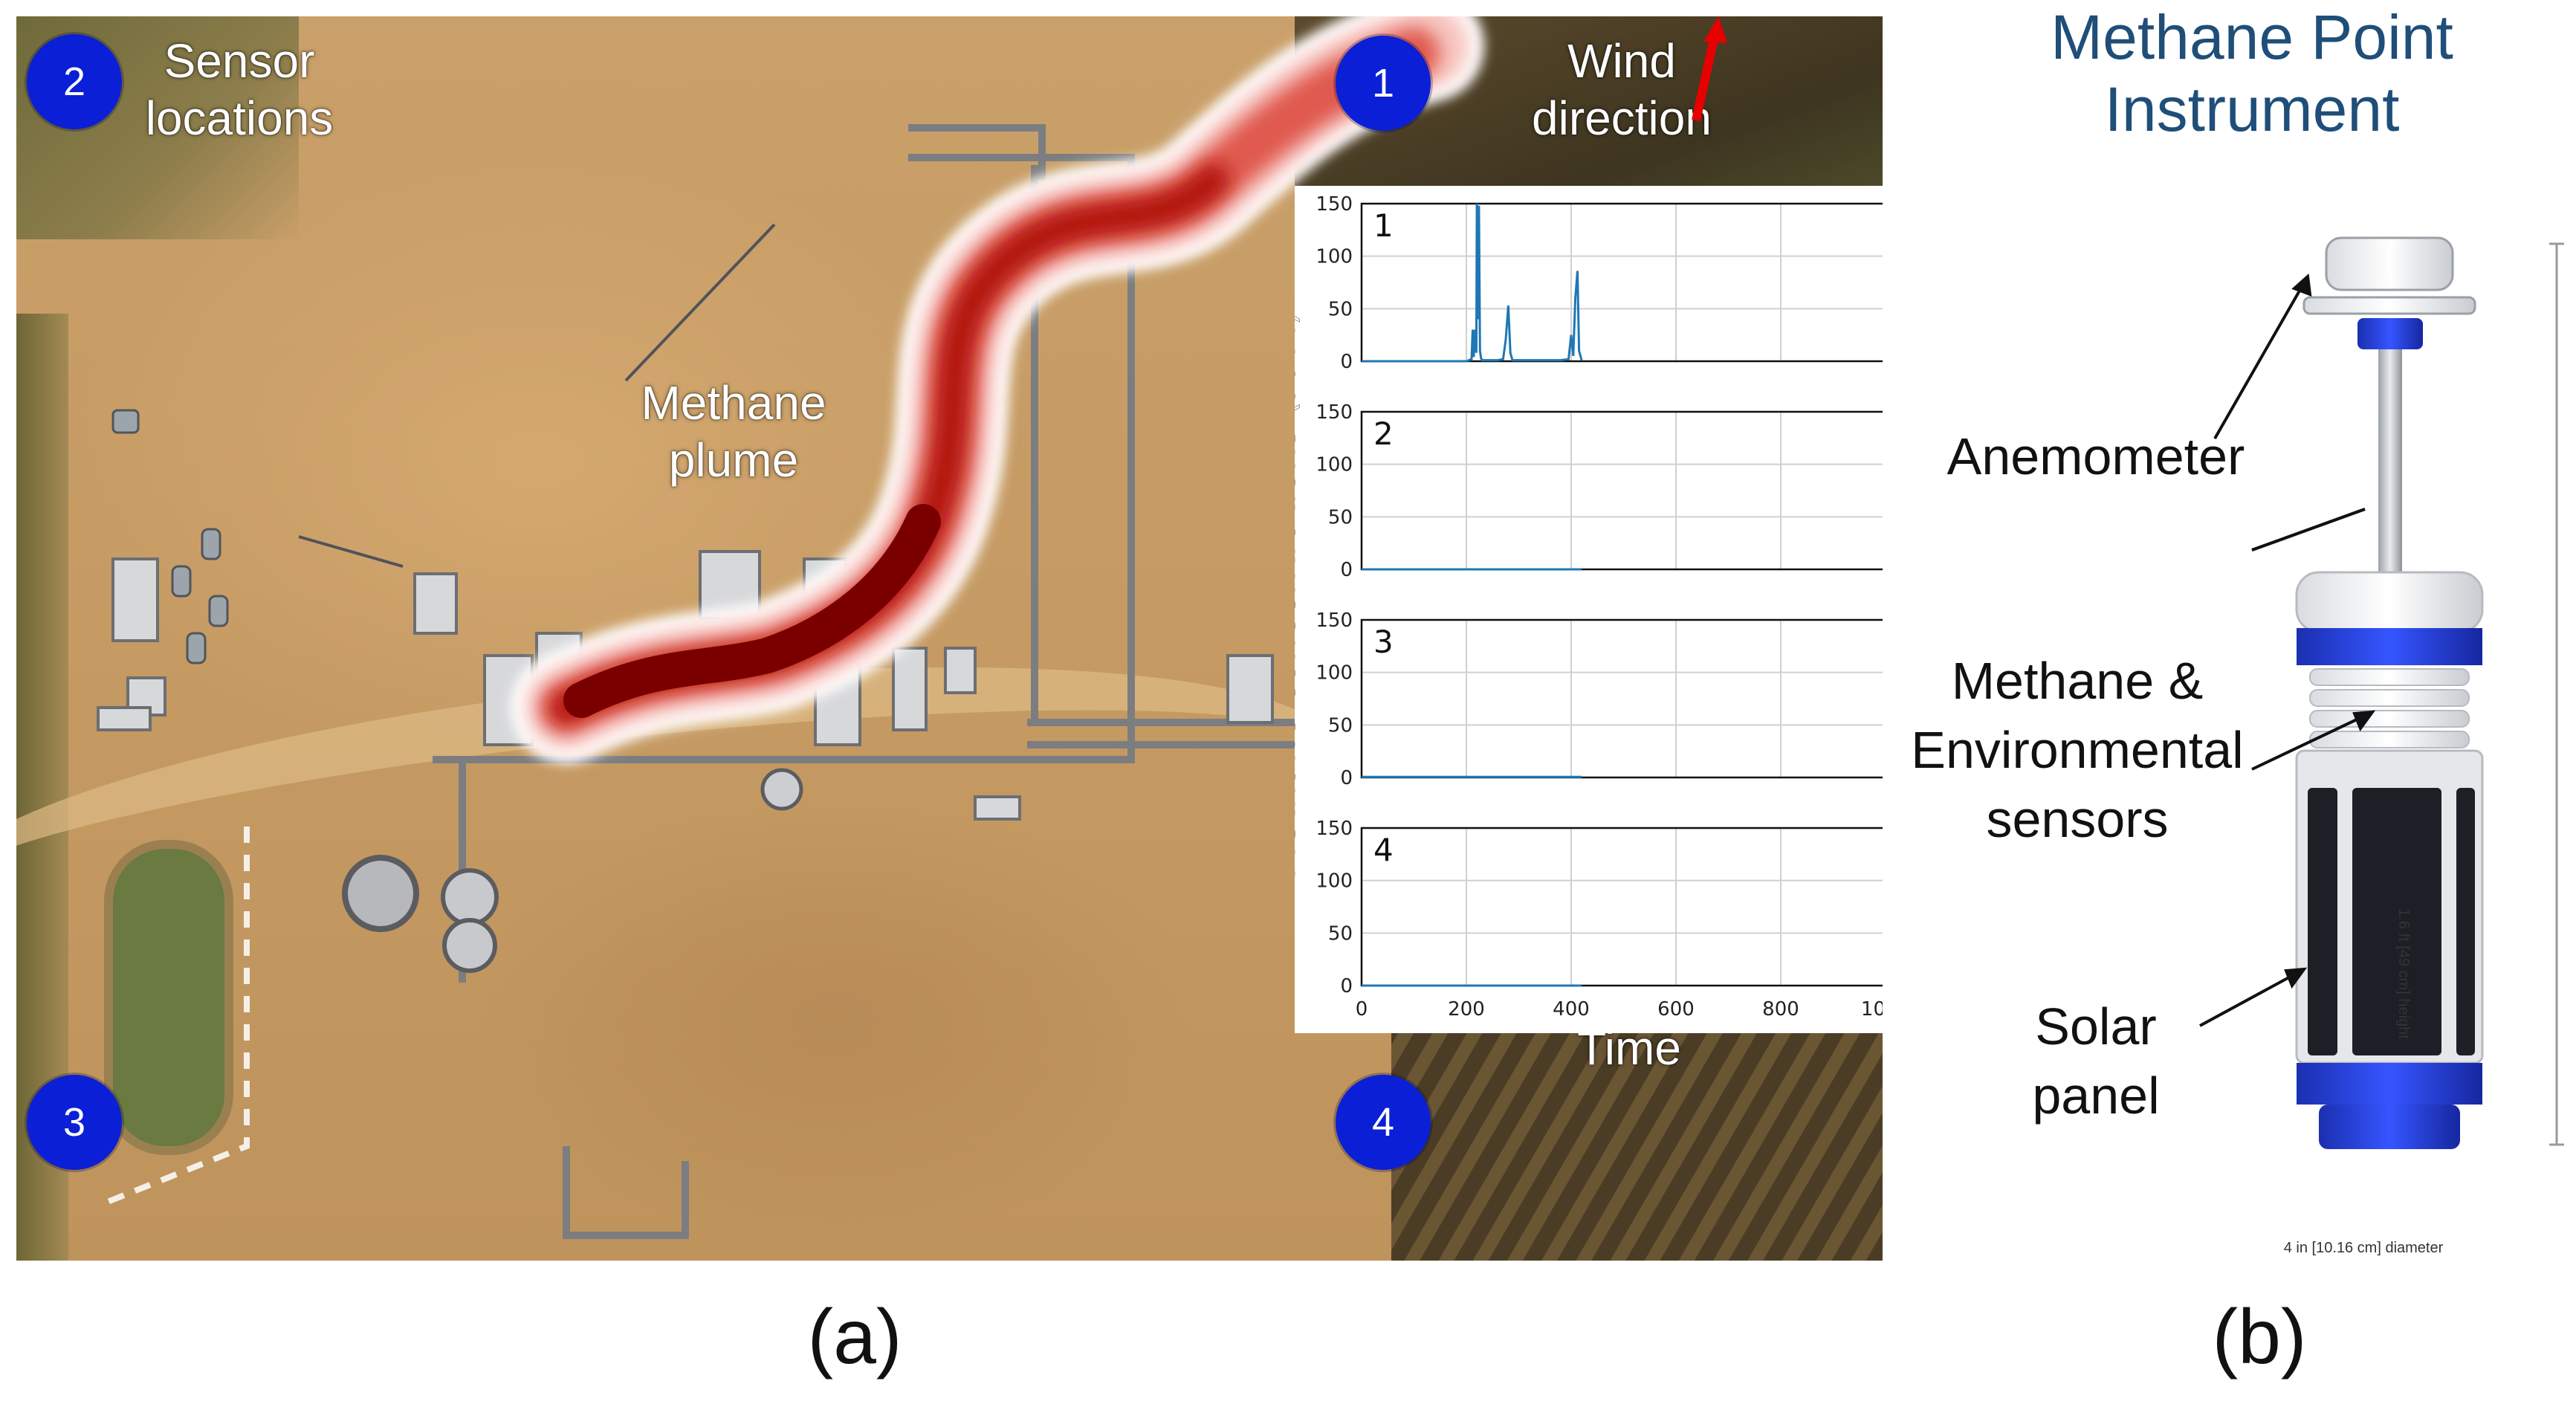 Image resolution: width=2576 pixels, height=1410 pixels. I want to click on instrument-drawing, so click(2381, 693).